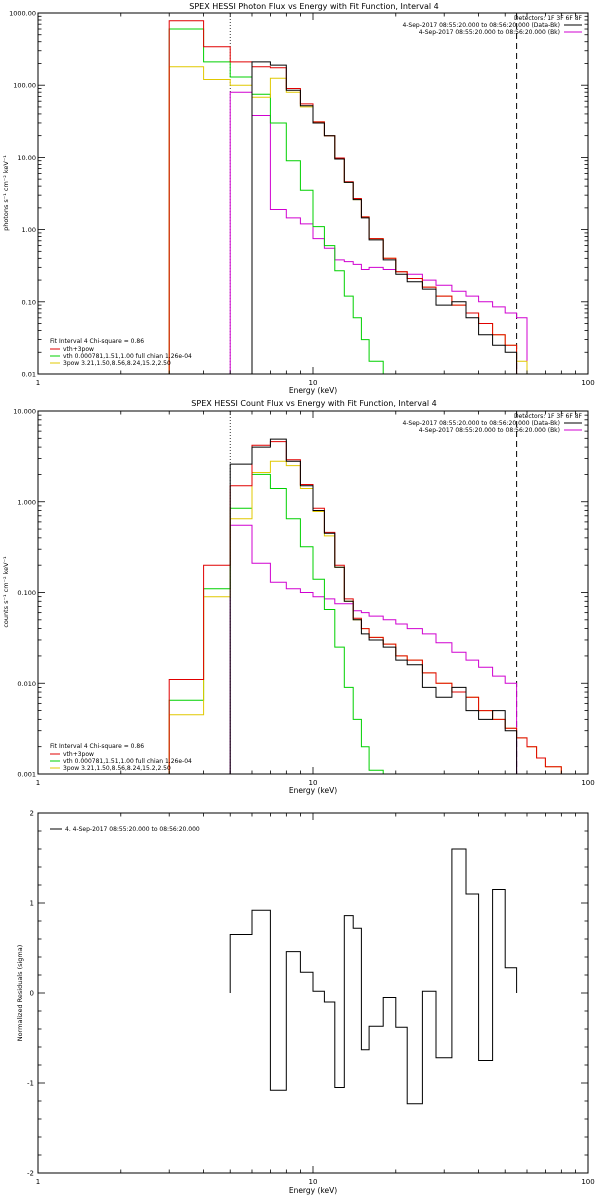 The image size is (600, 1200). Describe the element at coordinates (38, 783) in the screenshot. I see `count-flux-x-tick-label: 1` at that location.